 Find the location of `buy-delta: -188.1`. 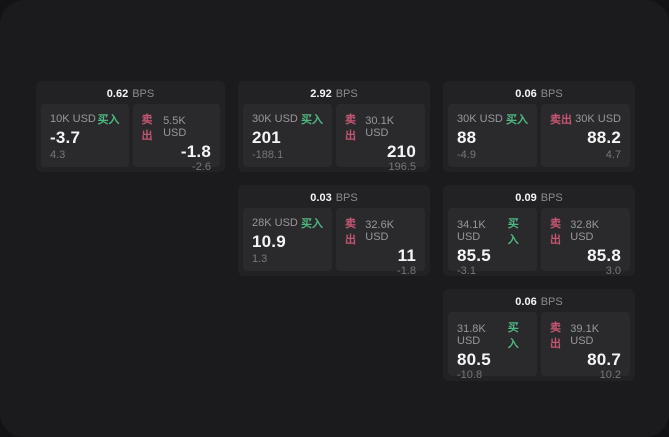

buy-delta: -188.1 is located at coordinates (268, 155).